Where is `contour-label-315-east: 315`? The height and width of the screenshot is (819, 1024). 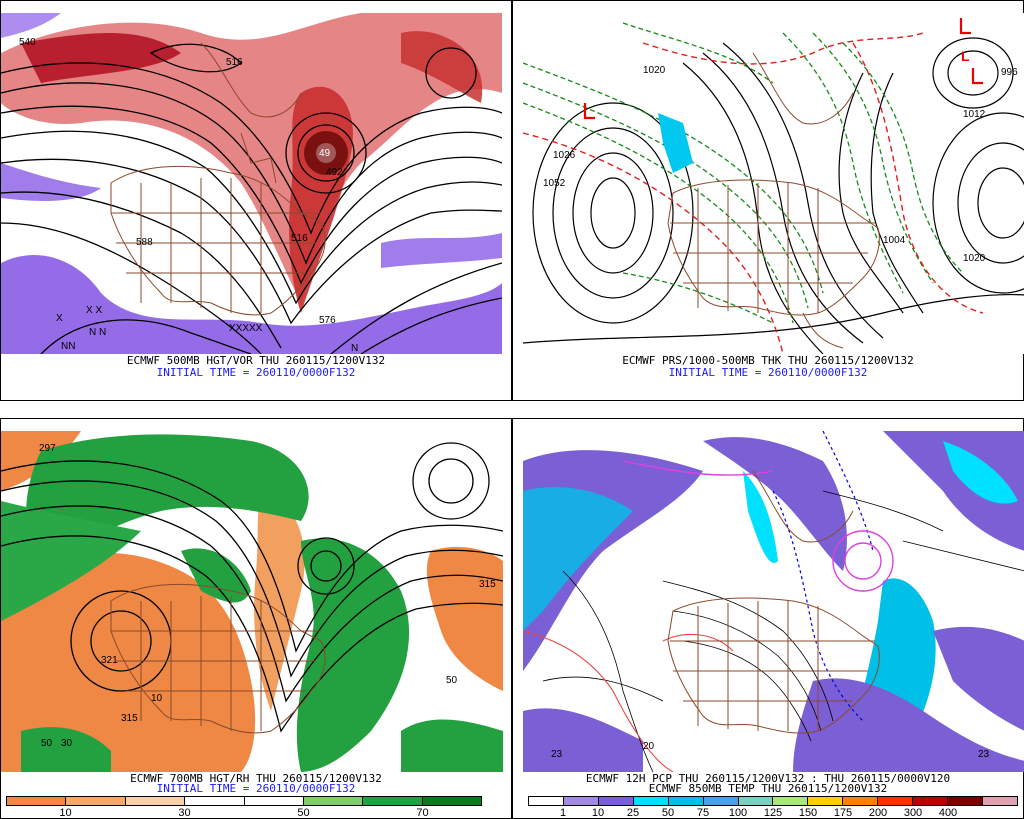
contour-label-315-east: 315 is located at coordinates (487, 584).